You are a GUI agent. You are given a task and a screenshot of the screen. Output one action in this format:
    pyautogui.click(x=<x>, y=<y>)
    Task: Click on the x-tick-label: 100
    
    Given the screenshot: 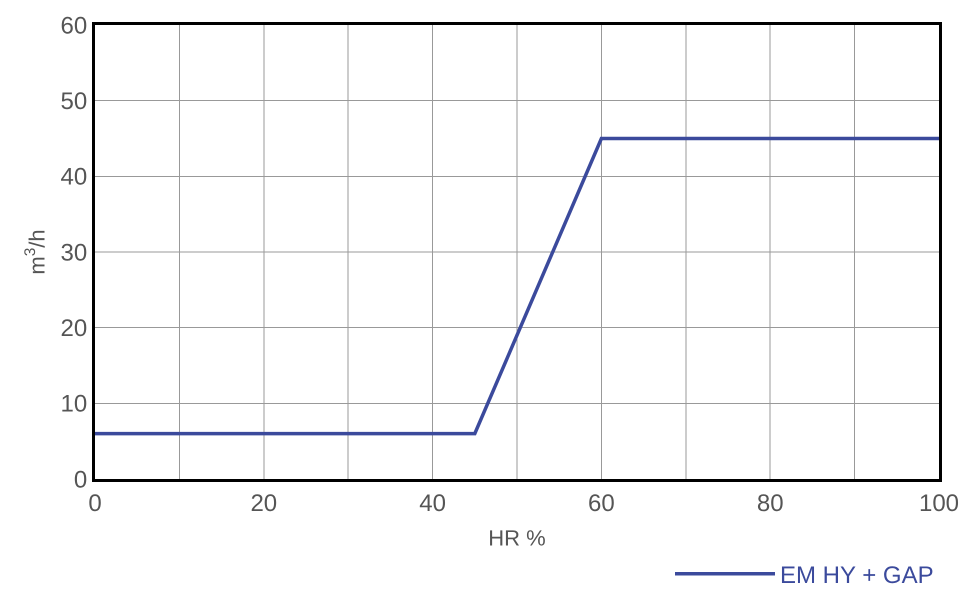 What is the action you would take?
    pyautogui.click(x=939, y=503)
    